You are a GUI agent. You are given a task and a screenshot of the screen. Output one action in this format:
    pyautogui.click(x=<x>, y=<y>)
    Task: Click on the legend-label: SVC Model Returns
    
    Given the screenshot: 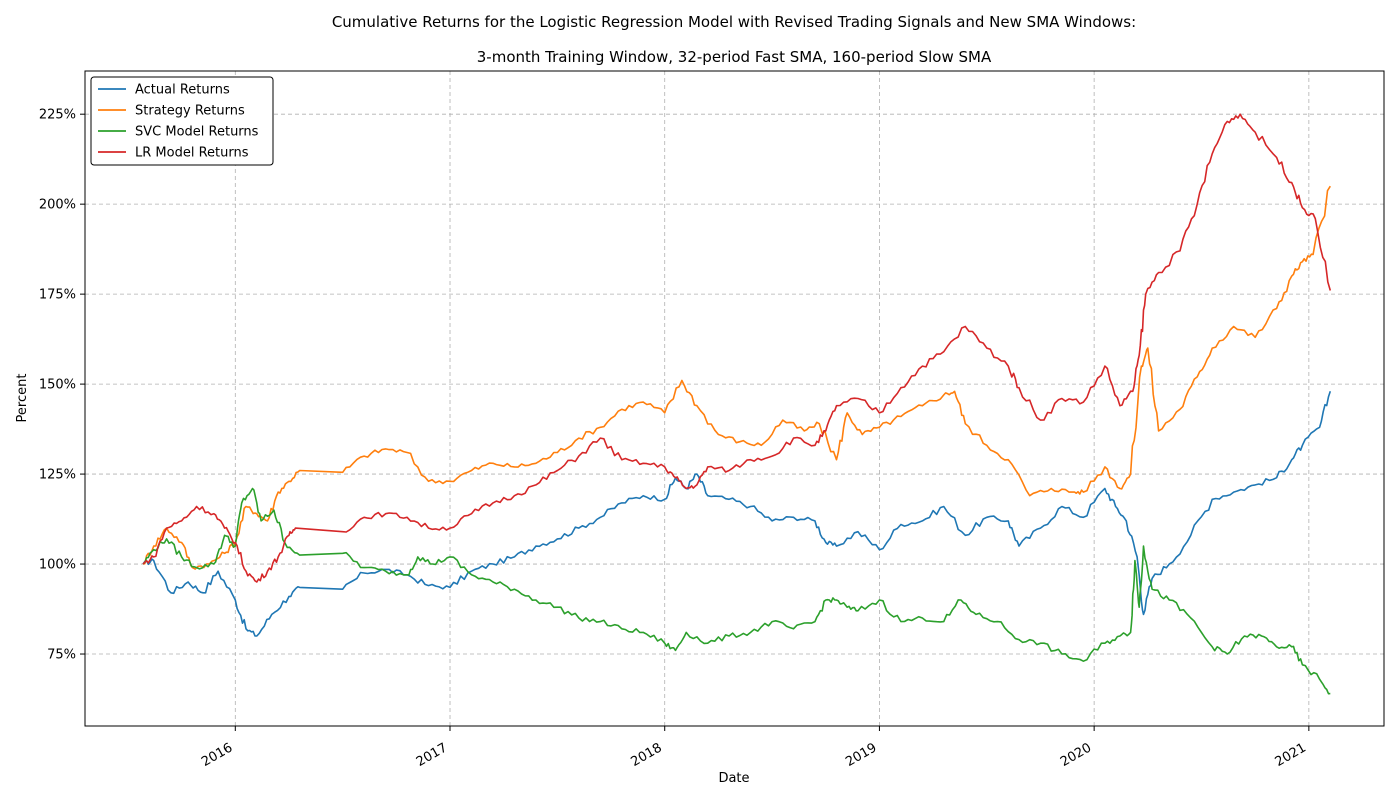 What is the action you would take?
    pyautogui.click(x=197, y=132)
    